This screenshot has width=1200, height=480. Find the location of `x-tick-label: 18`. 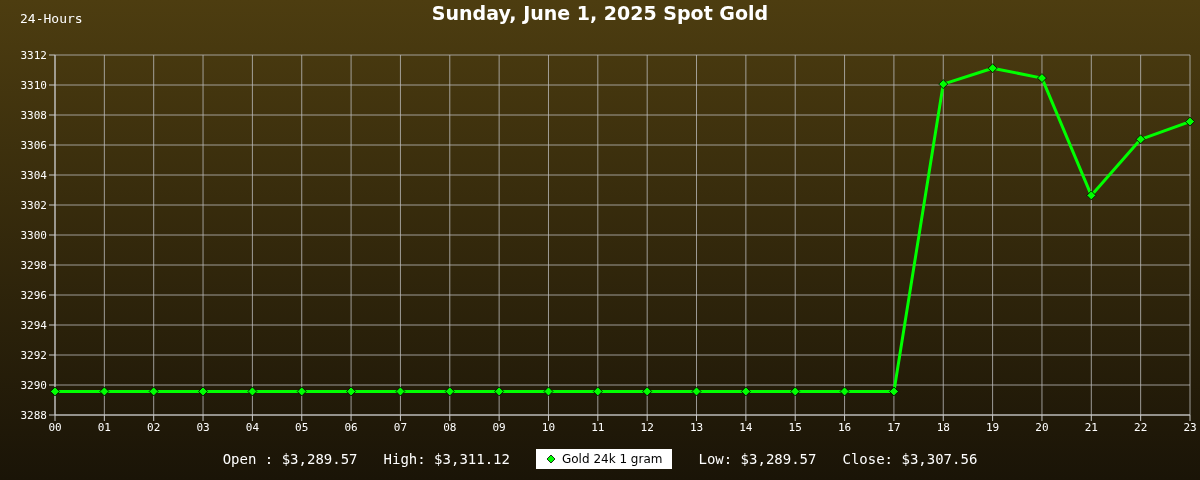

x-tick-label: 18 is located at coordinates (943, 427).